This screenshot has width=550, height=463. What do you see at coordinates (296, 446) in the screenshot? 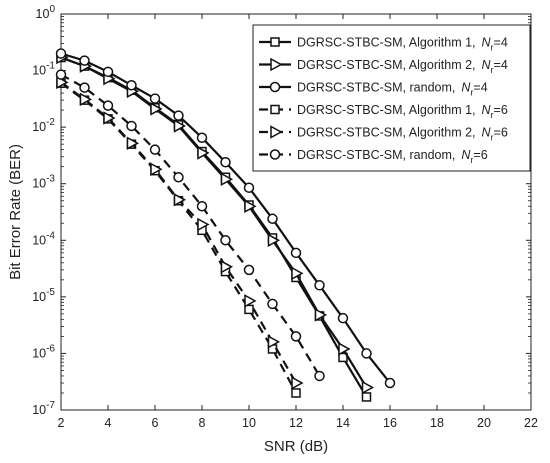
I see `x-axis-title: SNR (dB)` at bounding box center [296, 446].